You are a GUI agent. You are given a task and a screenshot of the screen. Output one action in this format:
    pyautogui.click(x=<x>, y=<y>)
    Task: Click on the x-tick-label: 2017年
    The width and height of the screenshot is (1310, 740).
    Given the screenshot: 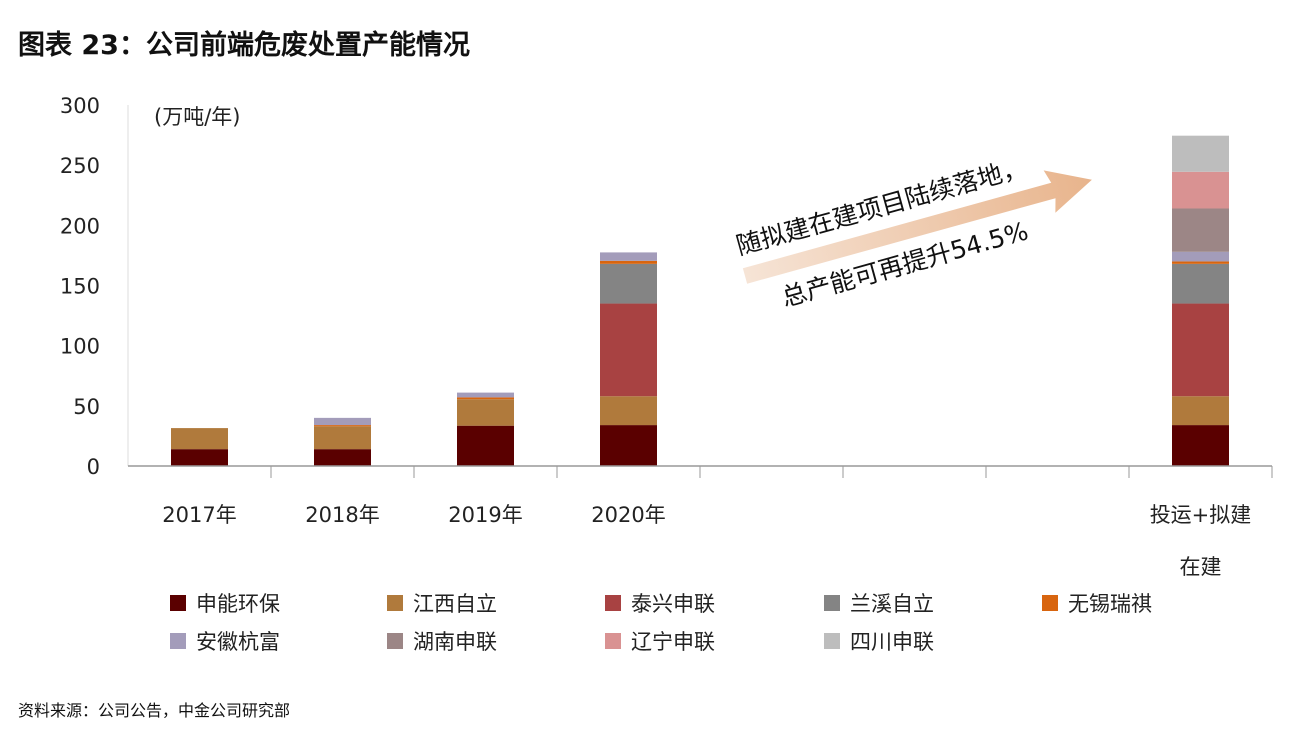 What is the action you would take?
    pyautogui.click(x=199, y=515)
    